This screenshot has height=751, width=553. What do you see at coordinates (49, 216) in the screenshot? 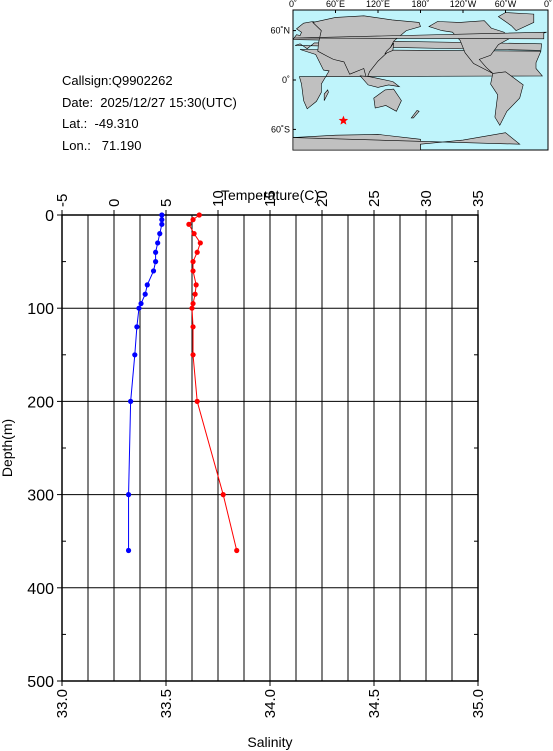
I see `depth-tick-label: 0` at bounding box center [49, 216].